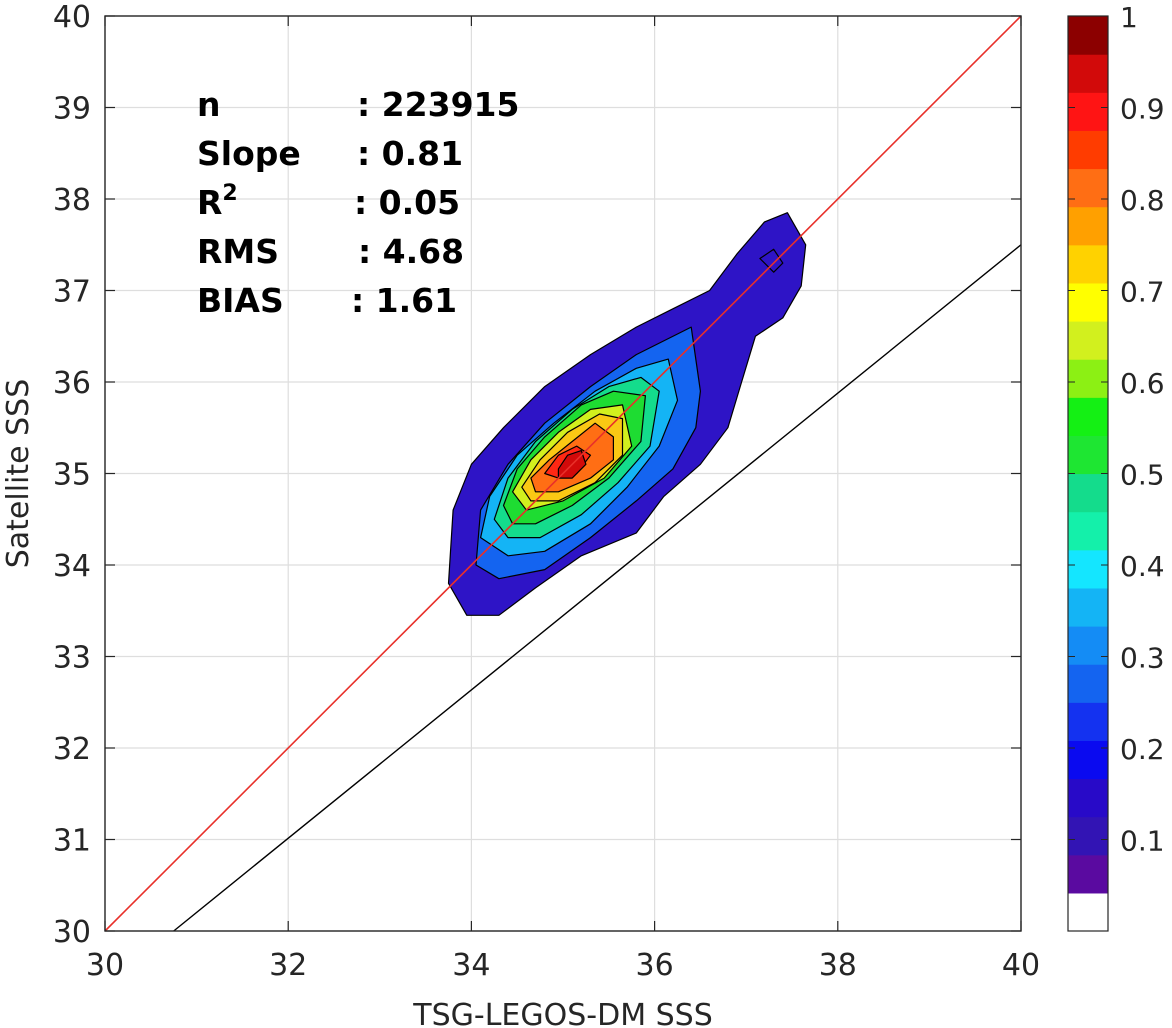 This screenshot has width=1172, height=1028. What do you see at coordinates (72, 841) in the screenshot?
I see `y-tick-label: 31` at bounding box center [72, 841].